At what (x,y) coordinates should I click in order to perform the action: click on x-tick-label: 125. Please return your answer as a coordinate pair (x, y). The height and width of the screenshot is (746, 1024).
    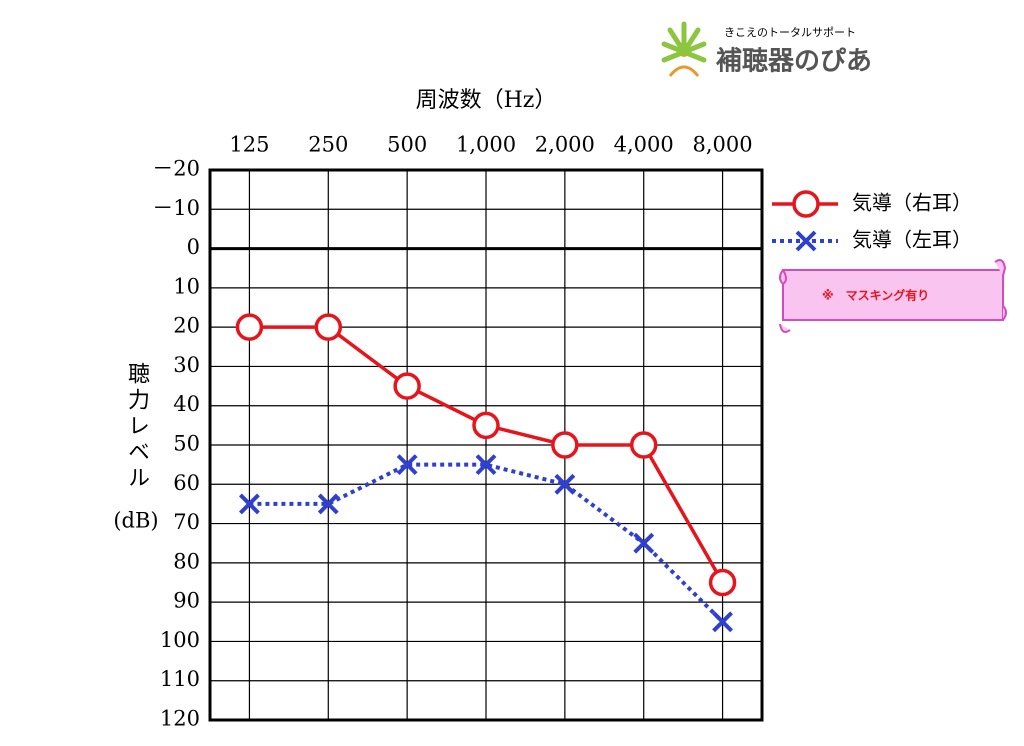
    Looking at the image, I should click on (249, 145).